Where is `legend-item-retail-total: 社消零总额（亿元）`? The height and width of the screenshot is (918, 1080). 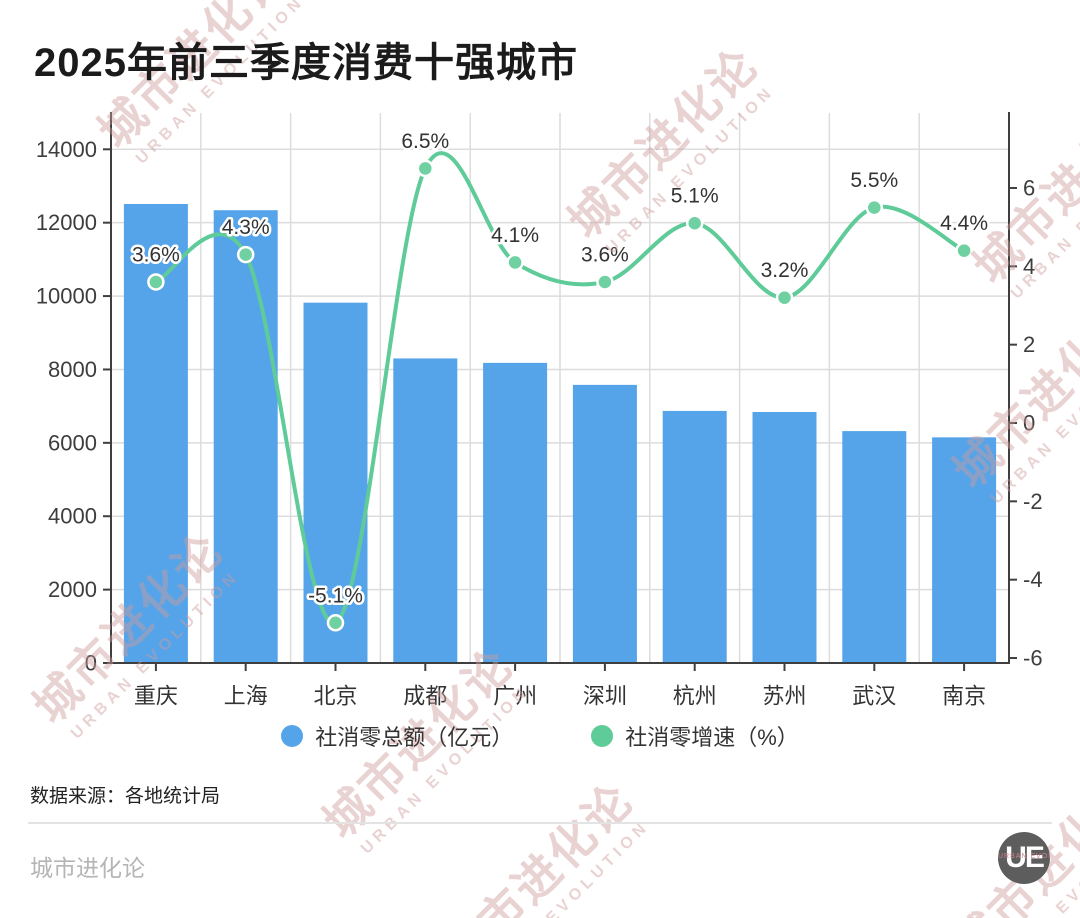
legend-item-retail-total: 社消零总额（亿元） is located at coordinates (397, 736).